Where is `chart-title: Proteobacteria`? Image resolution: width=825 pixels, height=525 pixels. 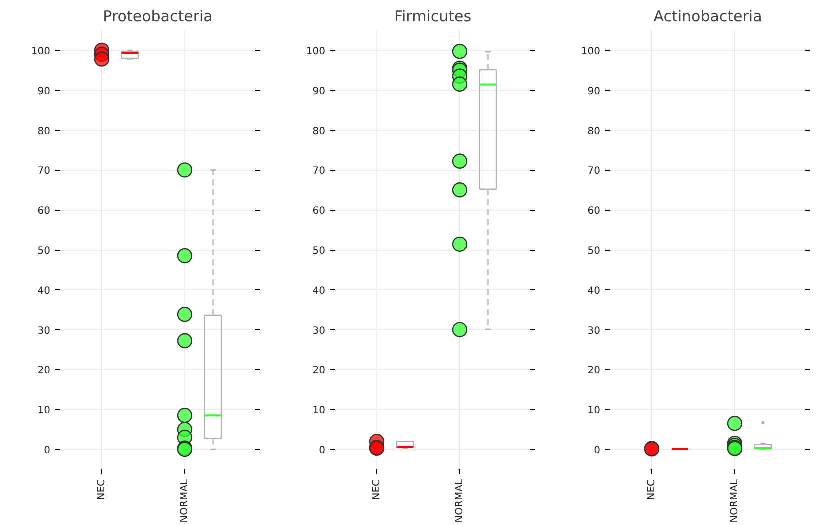 chart-title: Proteobacteria is located at coordinates (158, 17).